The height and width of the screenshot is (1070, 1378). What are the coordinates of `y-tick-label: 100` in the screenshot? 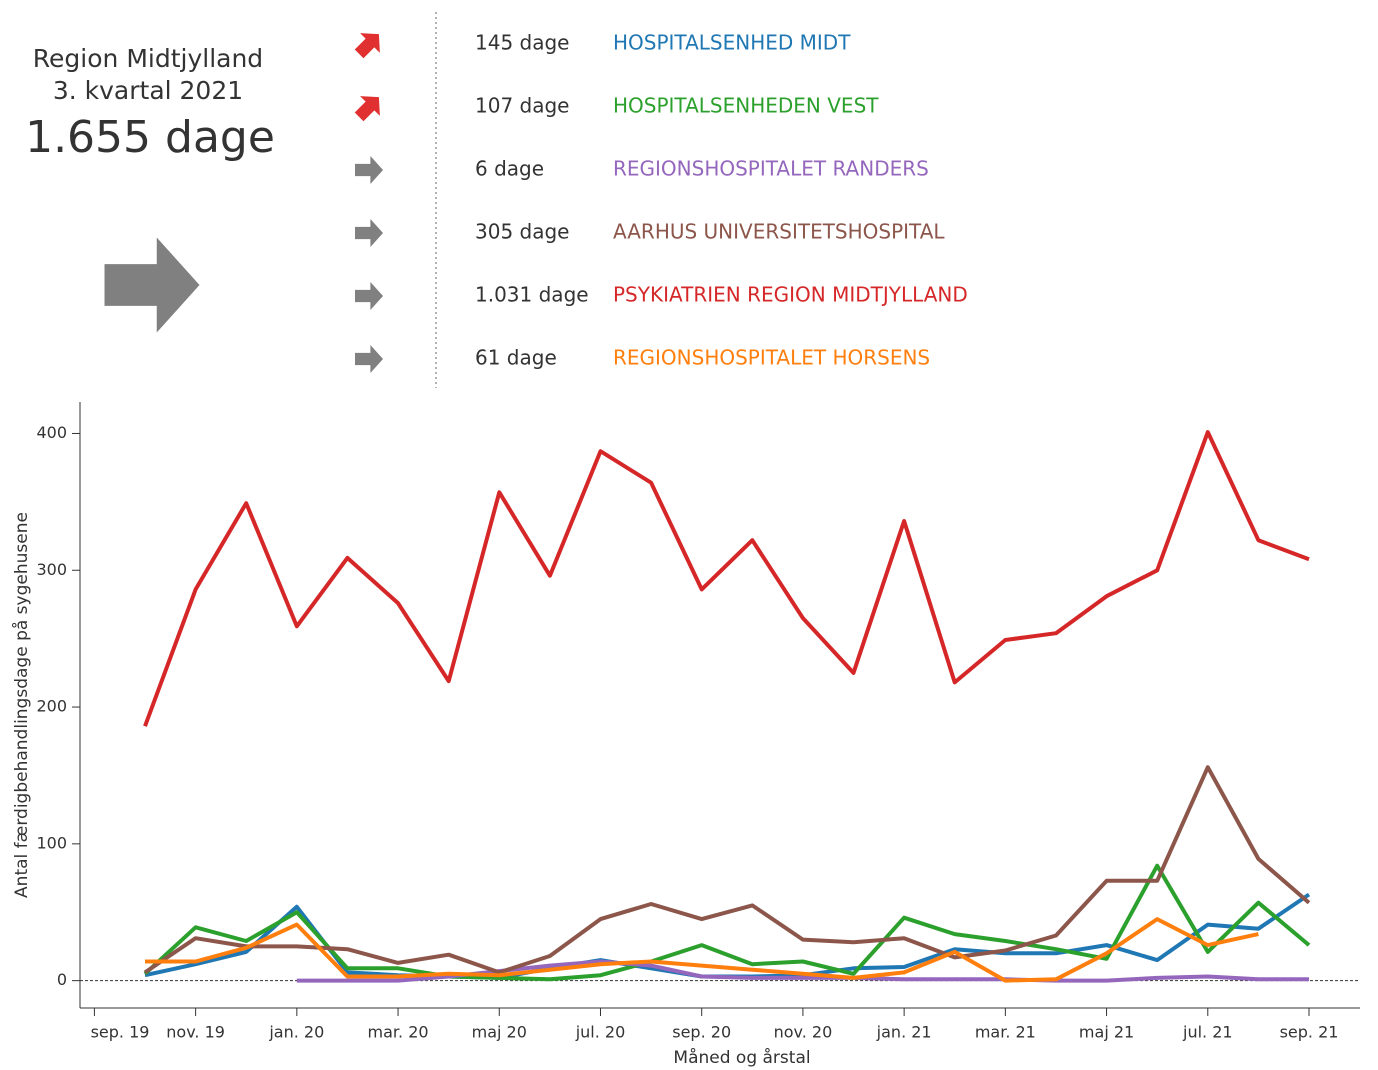 It's located at (51, 842).